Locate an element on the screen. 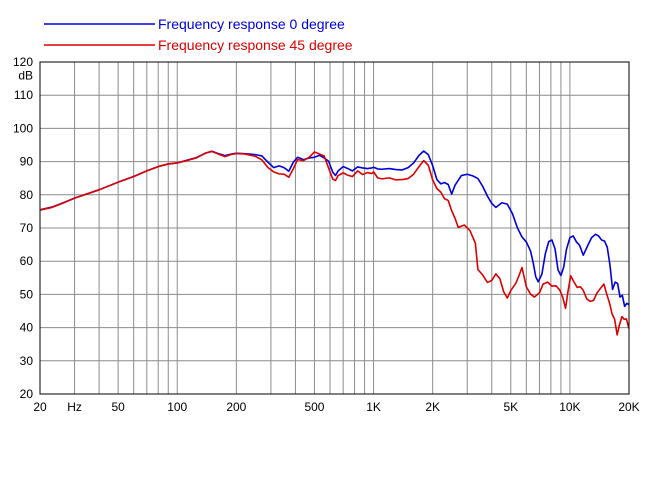  x-tick-label: 500 is located at coordinates (314, 407).